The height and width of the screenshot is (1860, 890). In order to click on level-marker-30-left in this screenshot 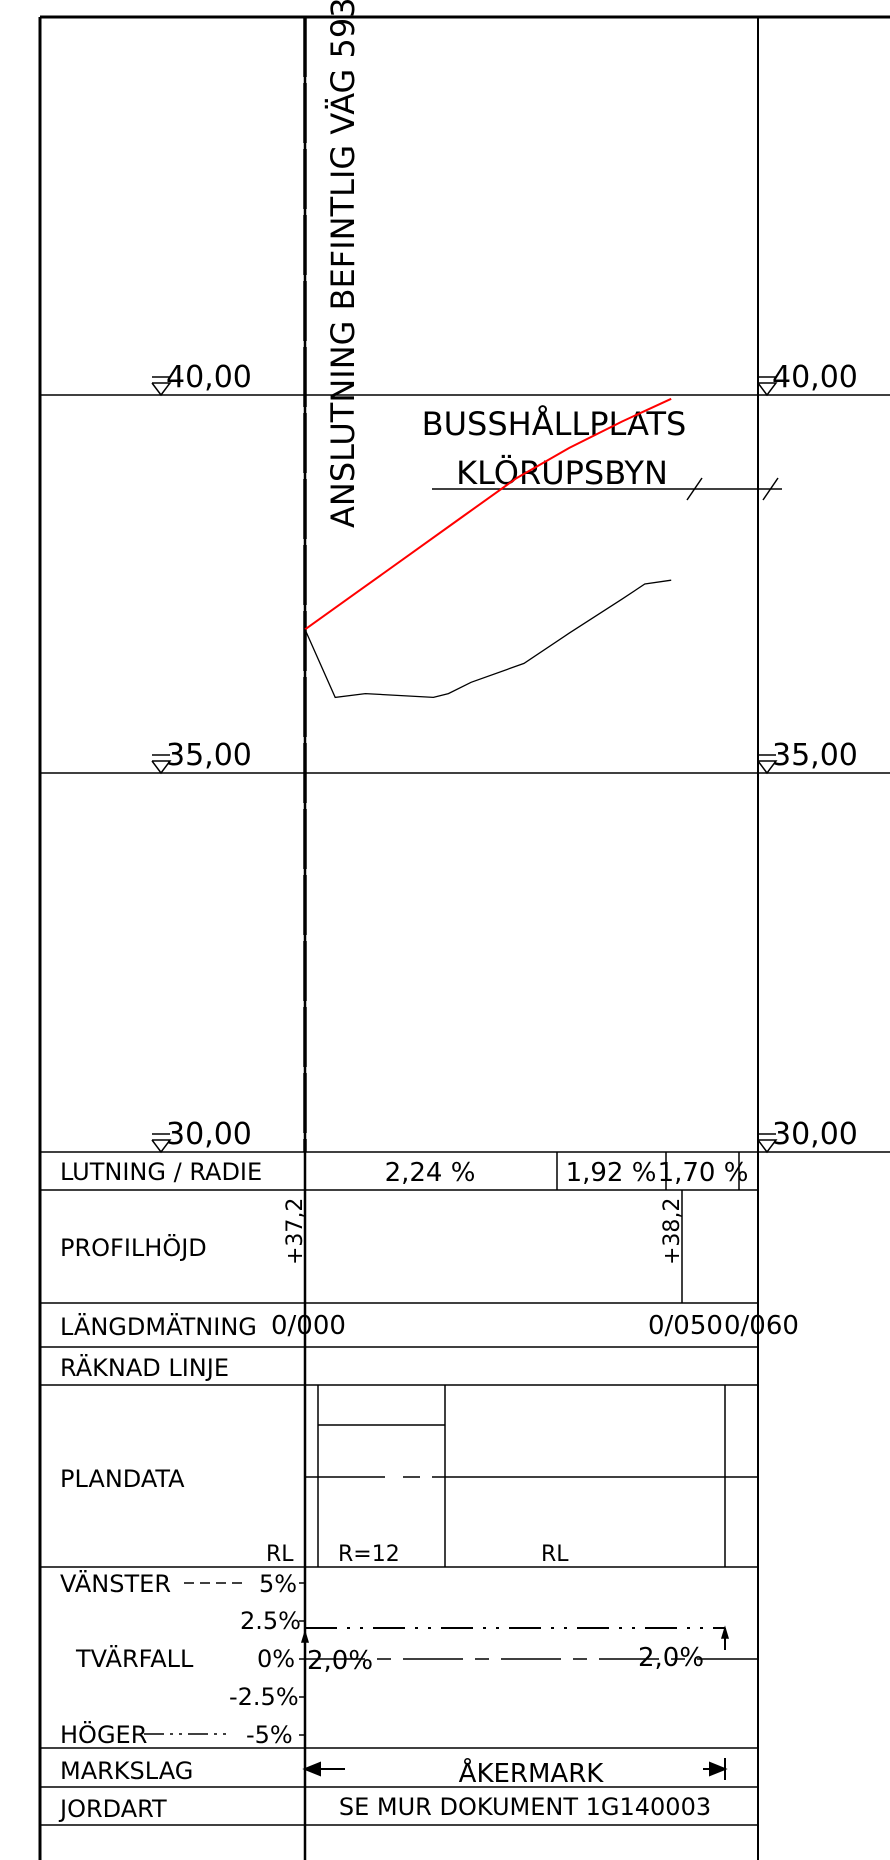, I will do `click(161, 1143)`.